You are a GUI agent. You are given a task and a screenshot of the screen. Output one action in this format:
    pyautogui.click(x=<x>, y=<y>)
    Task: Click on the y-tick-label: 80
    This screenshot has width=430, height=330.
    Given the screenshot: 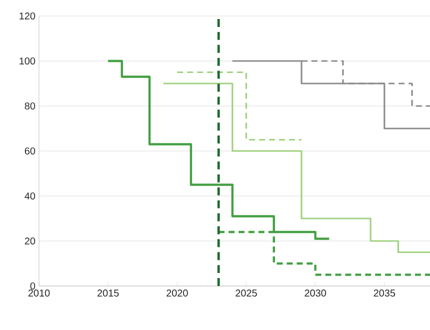 What is the action you would take?
    pyautogui.click(x=30, y=106)
    